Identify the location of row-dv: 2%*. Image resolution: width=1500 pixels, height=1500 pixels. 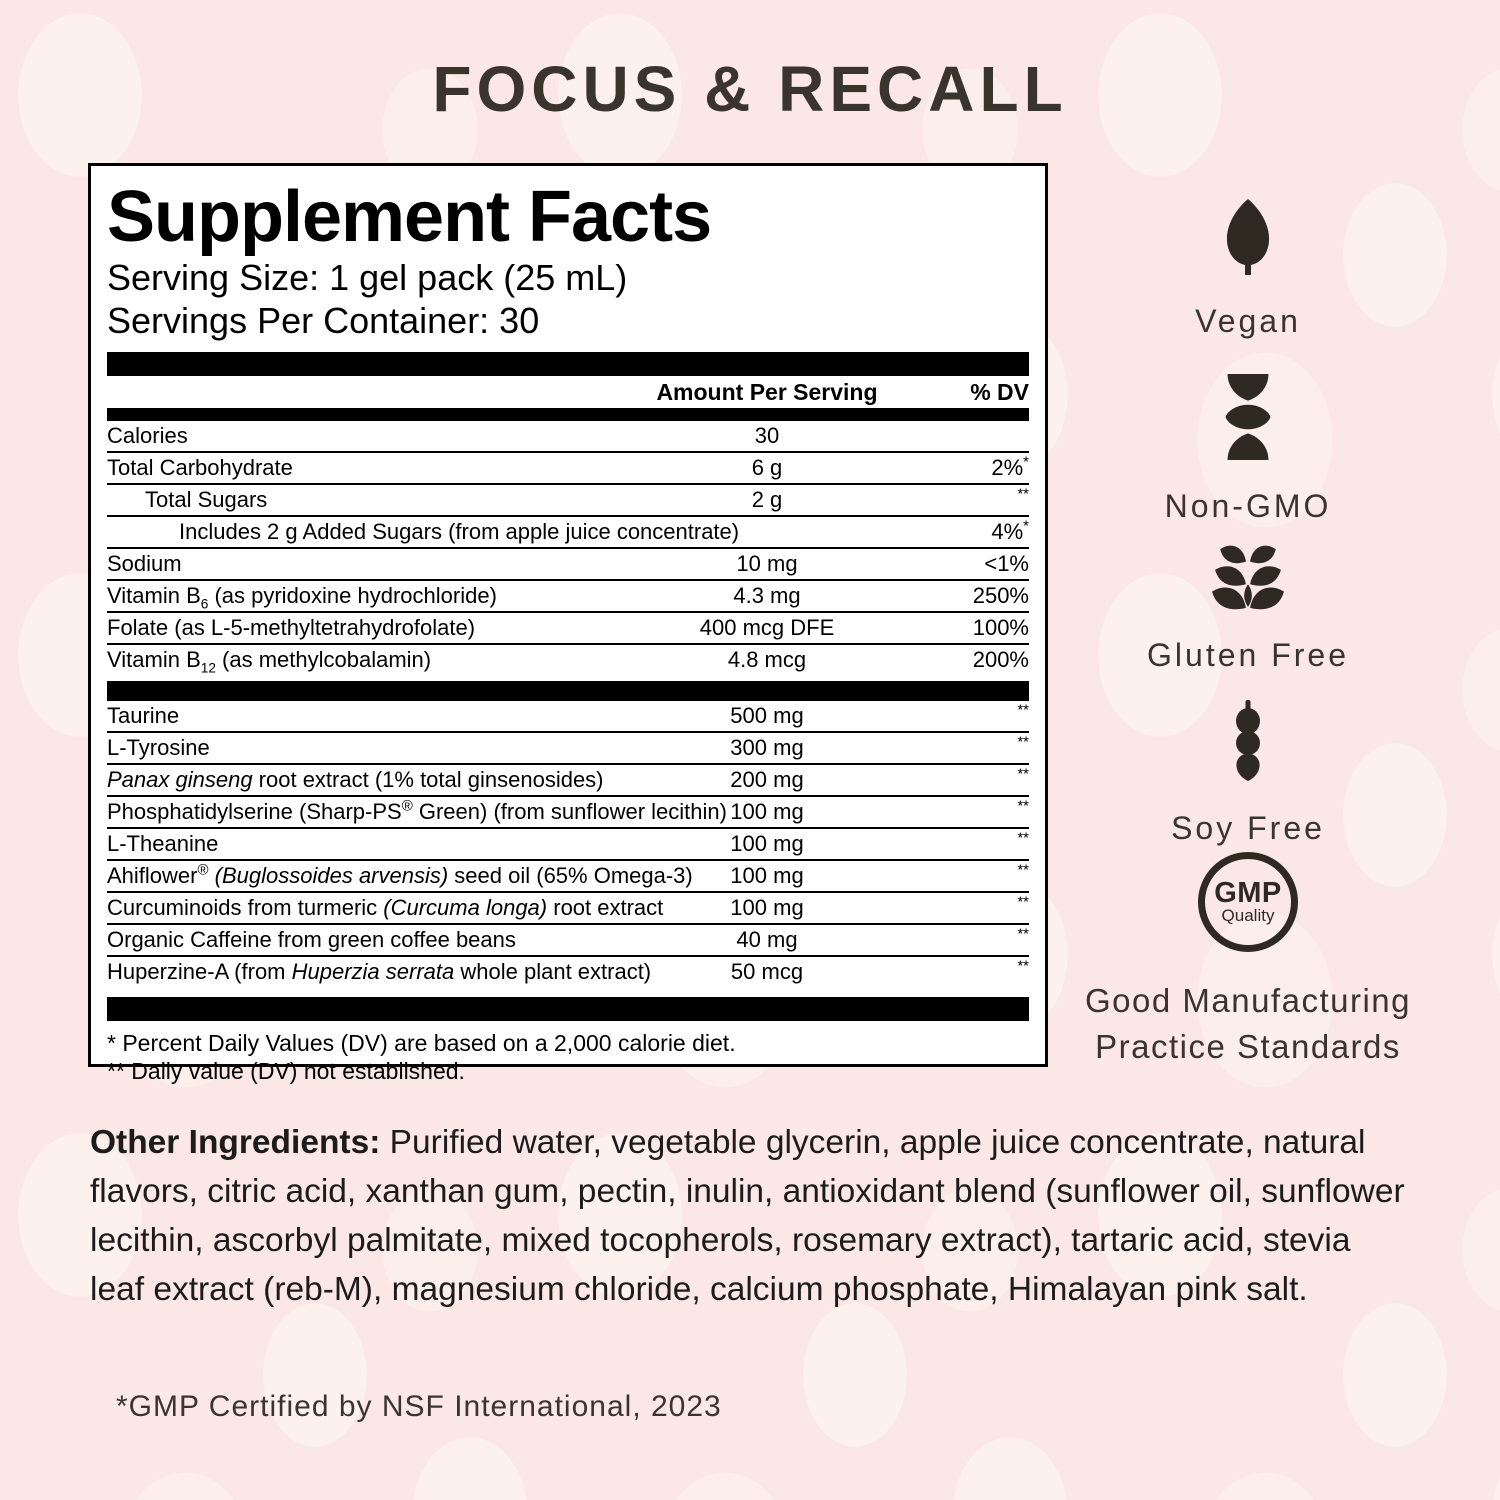
(1010, 466).